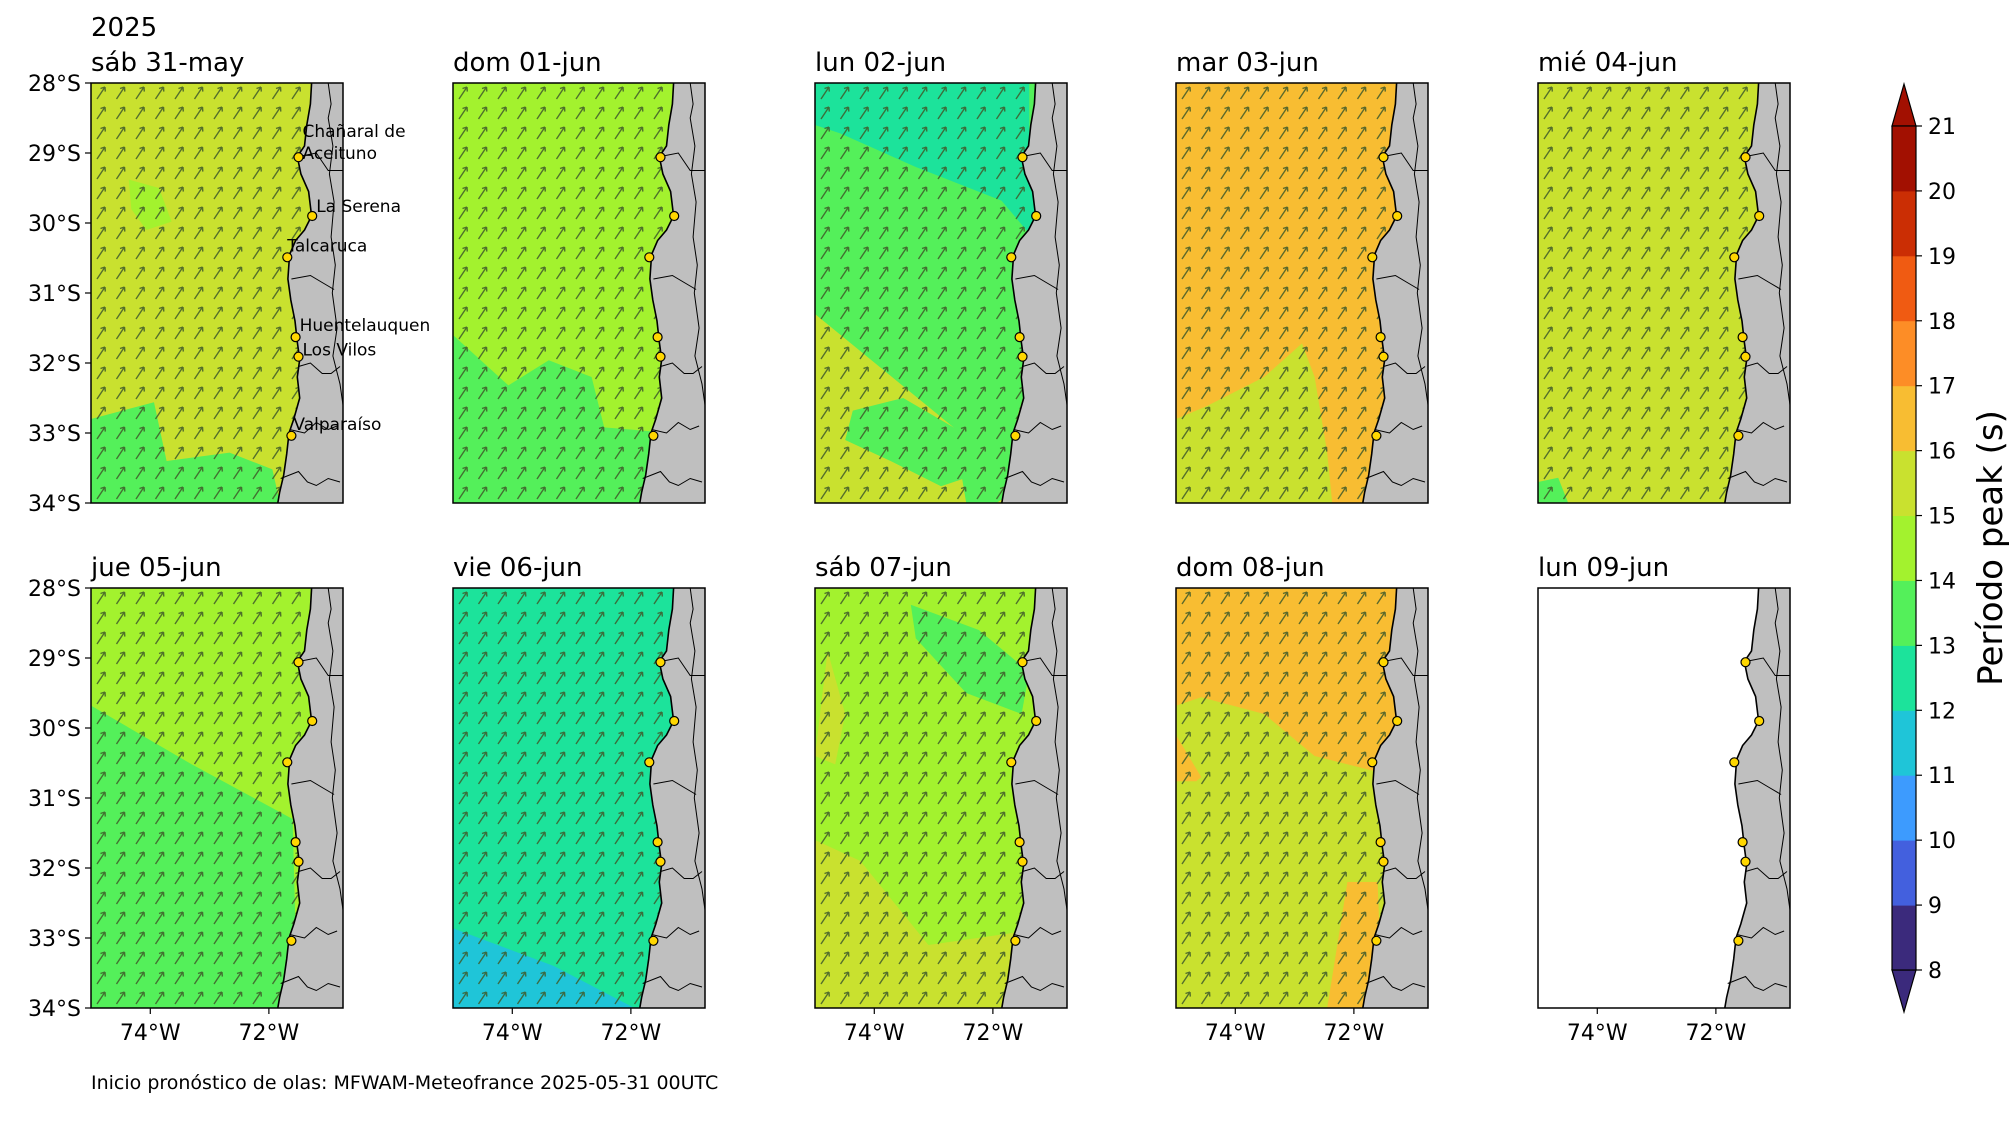  I want to click on map-panel: mié 04-jun, so click(1664, 276).